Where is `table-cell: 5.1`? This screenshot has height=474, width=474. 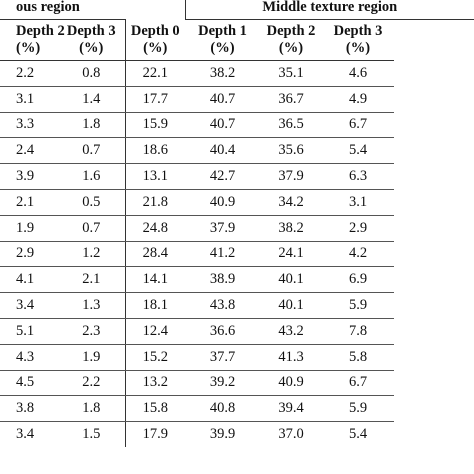
table-cell: 5.1 is located at coordinates (29, 331).